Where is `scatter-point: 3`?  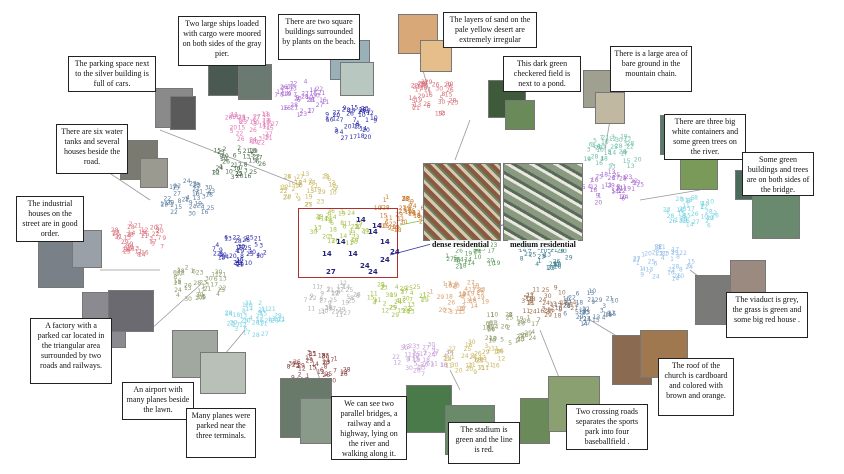 scatter-point: 3 is located at coordinates (336, 130).